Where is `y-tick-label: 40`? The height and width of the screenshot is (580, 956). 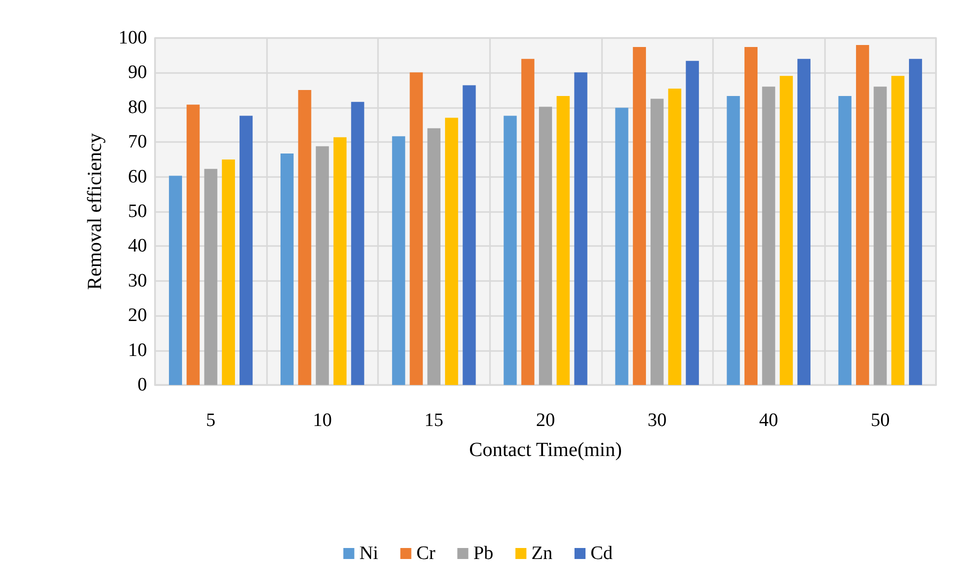
y-tick-label: 40 is located at coordinates (137, 246).